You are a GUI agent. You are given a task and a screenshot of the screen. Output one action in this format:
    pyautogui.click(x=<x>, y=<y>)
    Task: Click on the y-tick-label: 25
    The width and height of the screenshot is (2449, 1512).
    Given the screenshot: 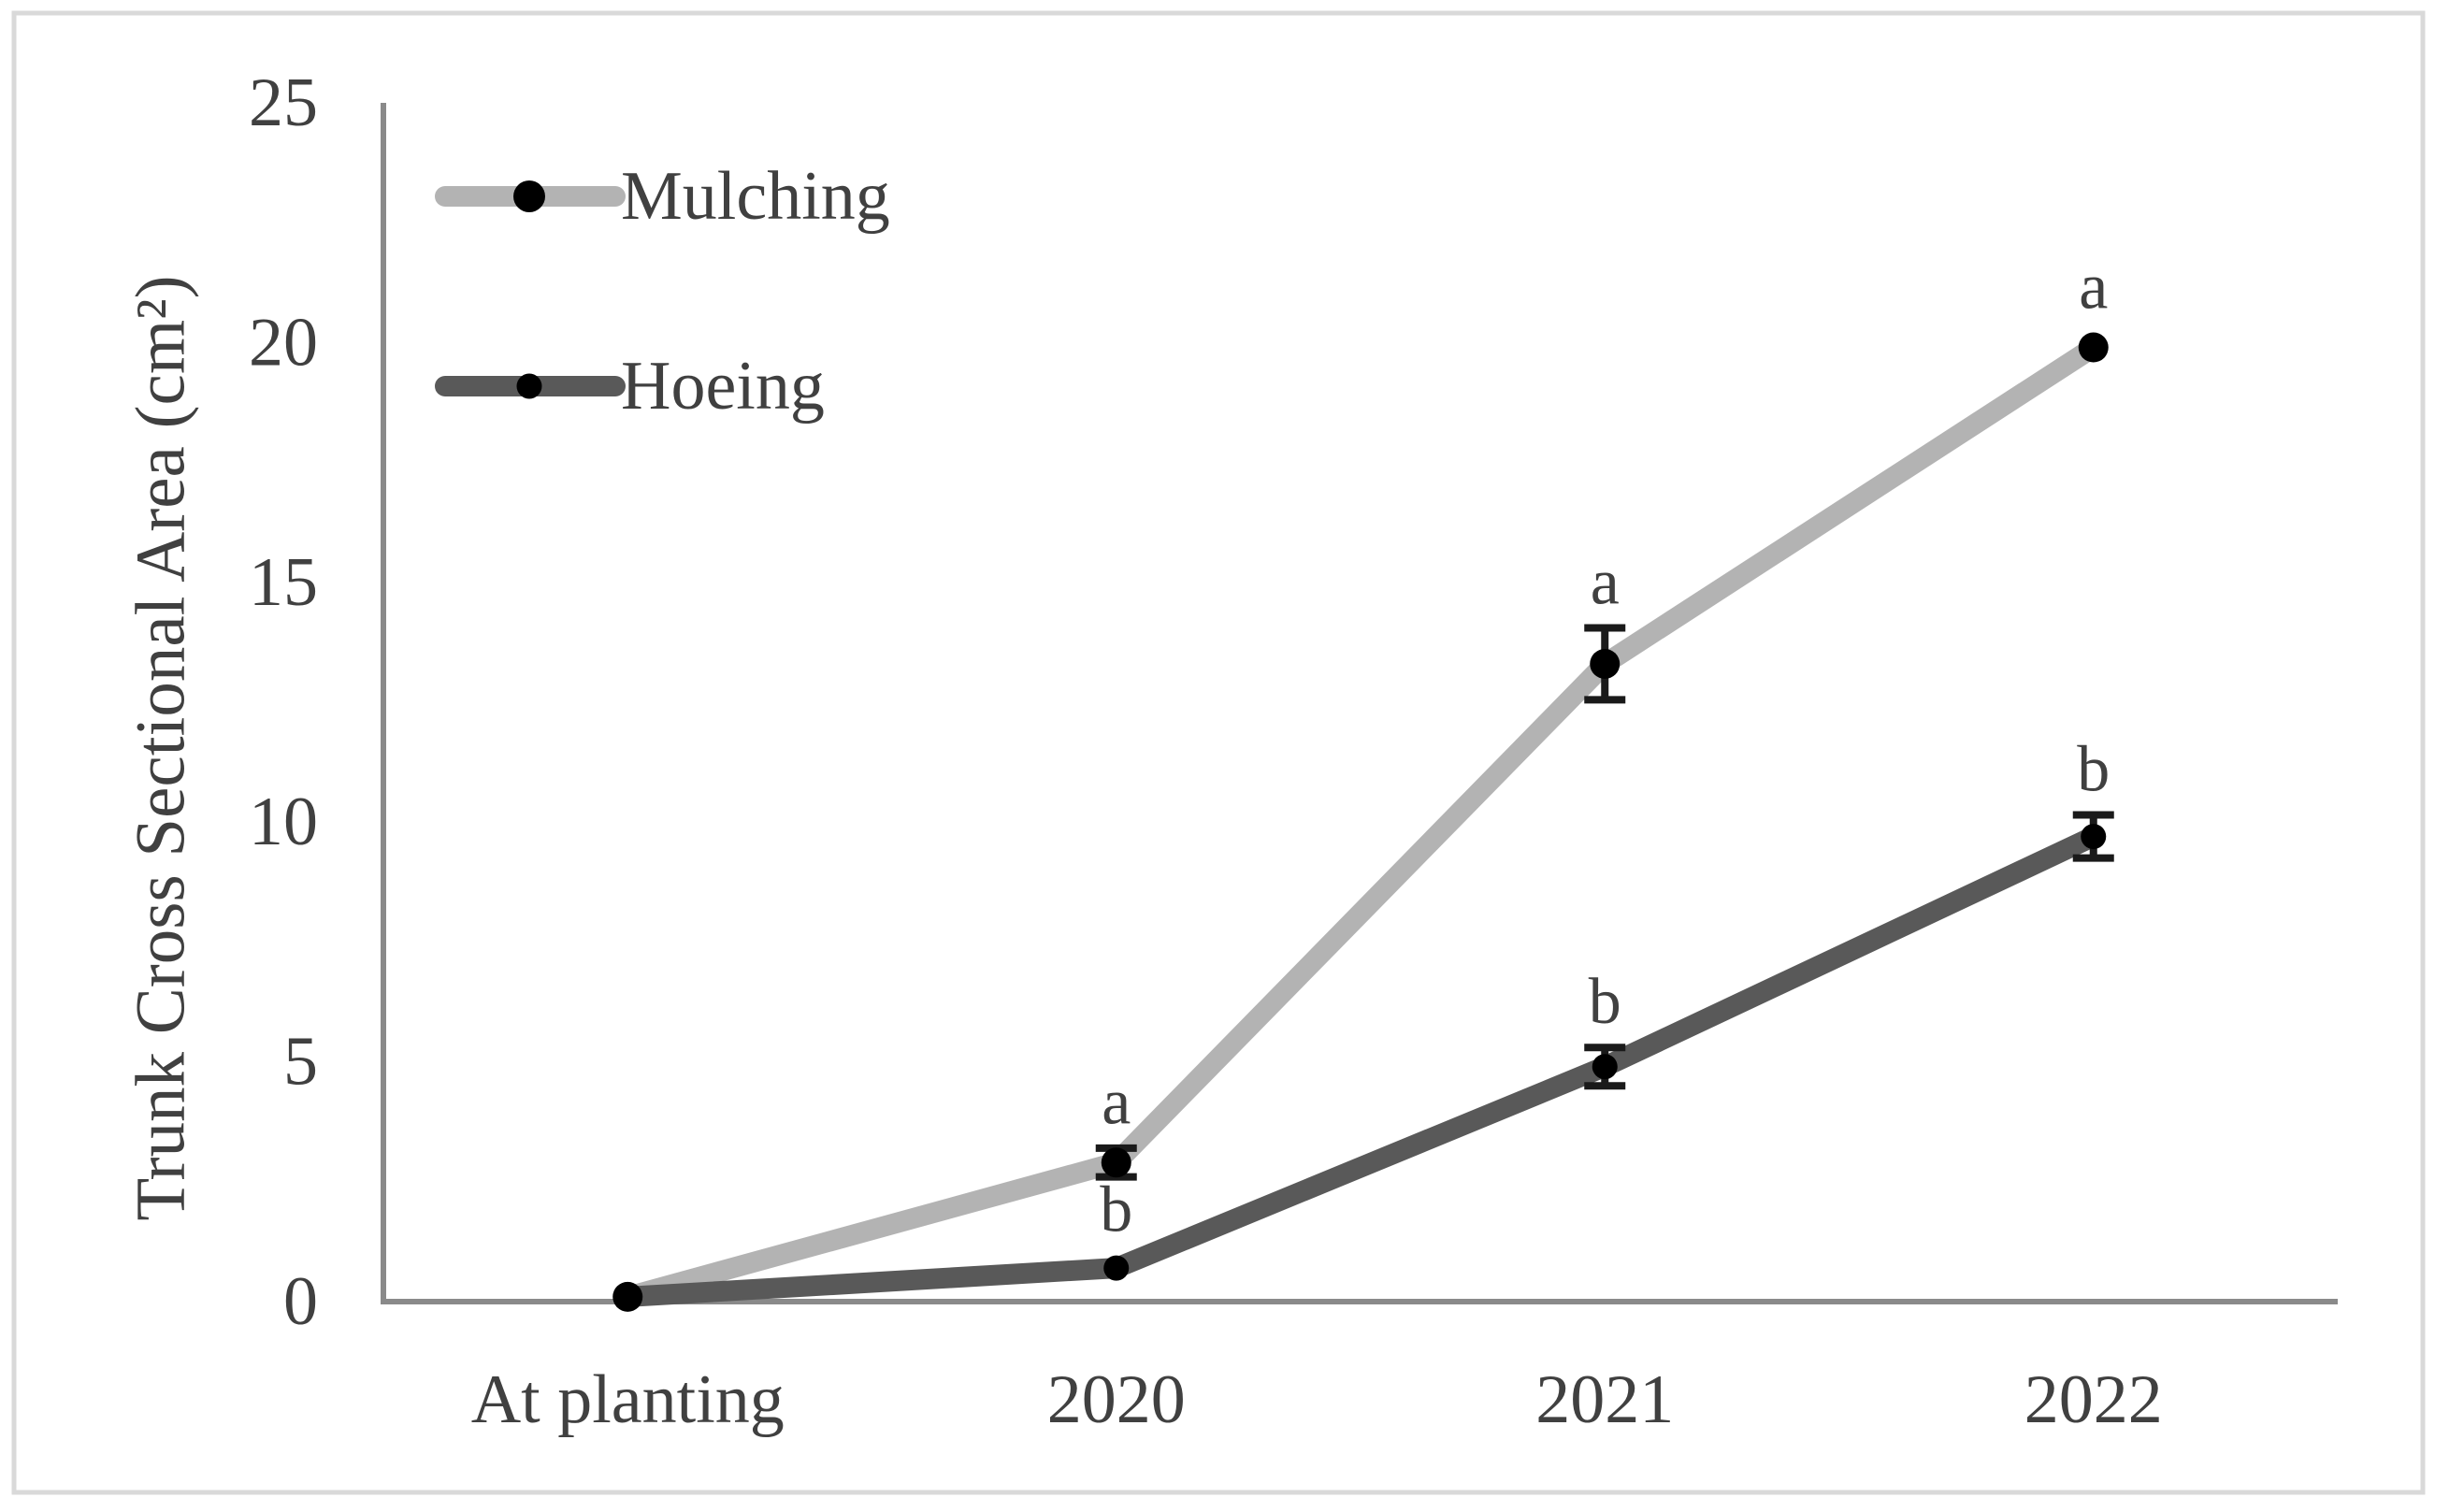 What is the action you would take?
    pyautogui.click(x=283, y=103)
    